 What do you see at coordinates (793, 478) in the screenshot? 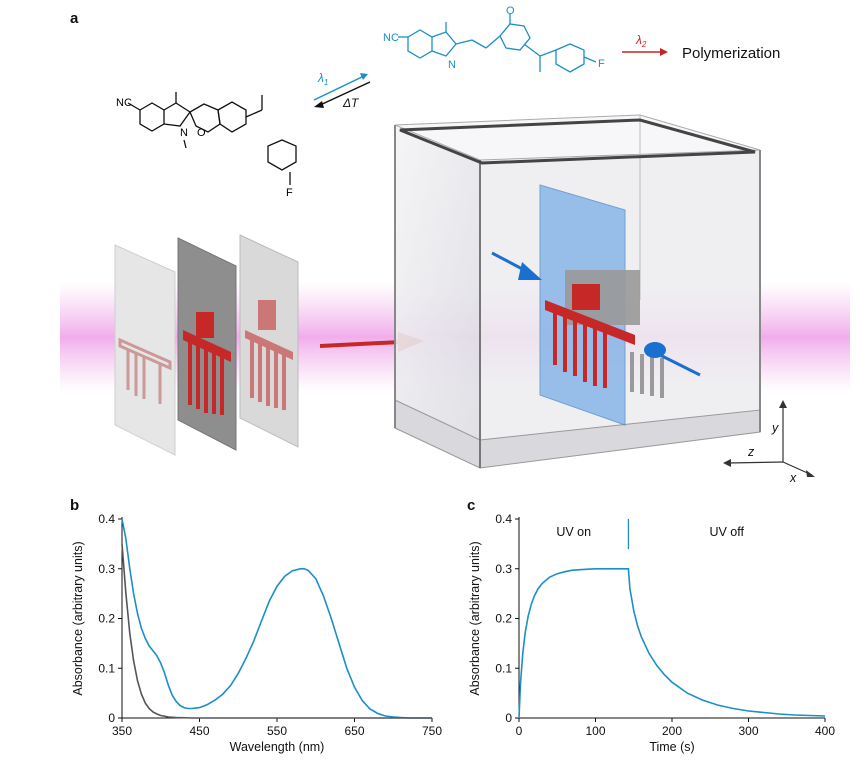
I see `axis-label-x: x` at bounding box center [793, 478].